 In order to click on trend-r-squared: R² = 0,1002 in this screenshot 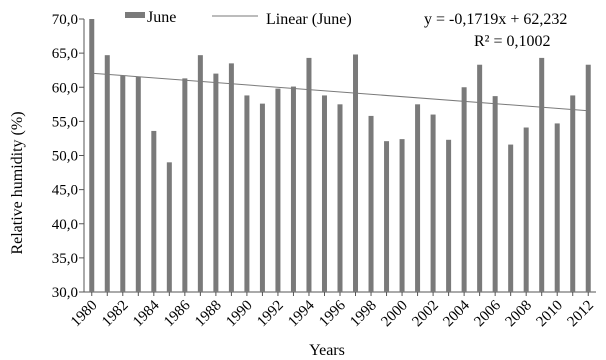, I will do `click(512, 41)`.